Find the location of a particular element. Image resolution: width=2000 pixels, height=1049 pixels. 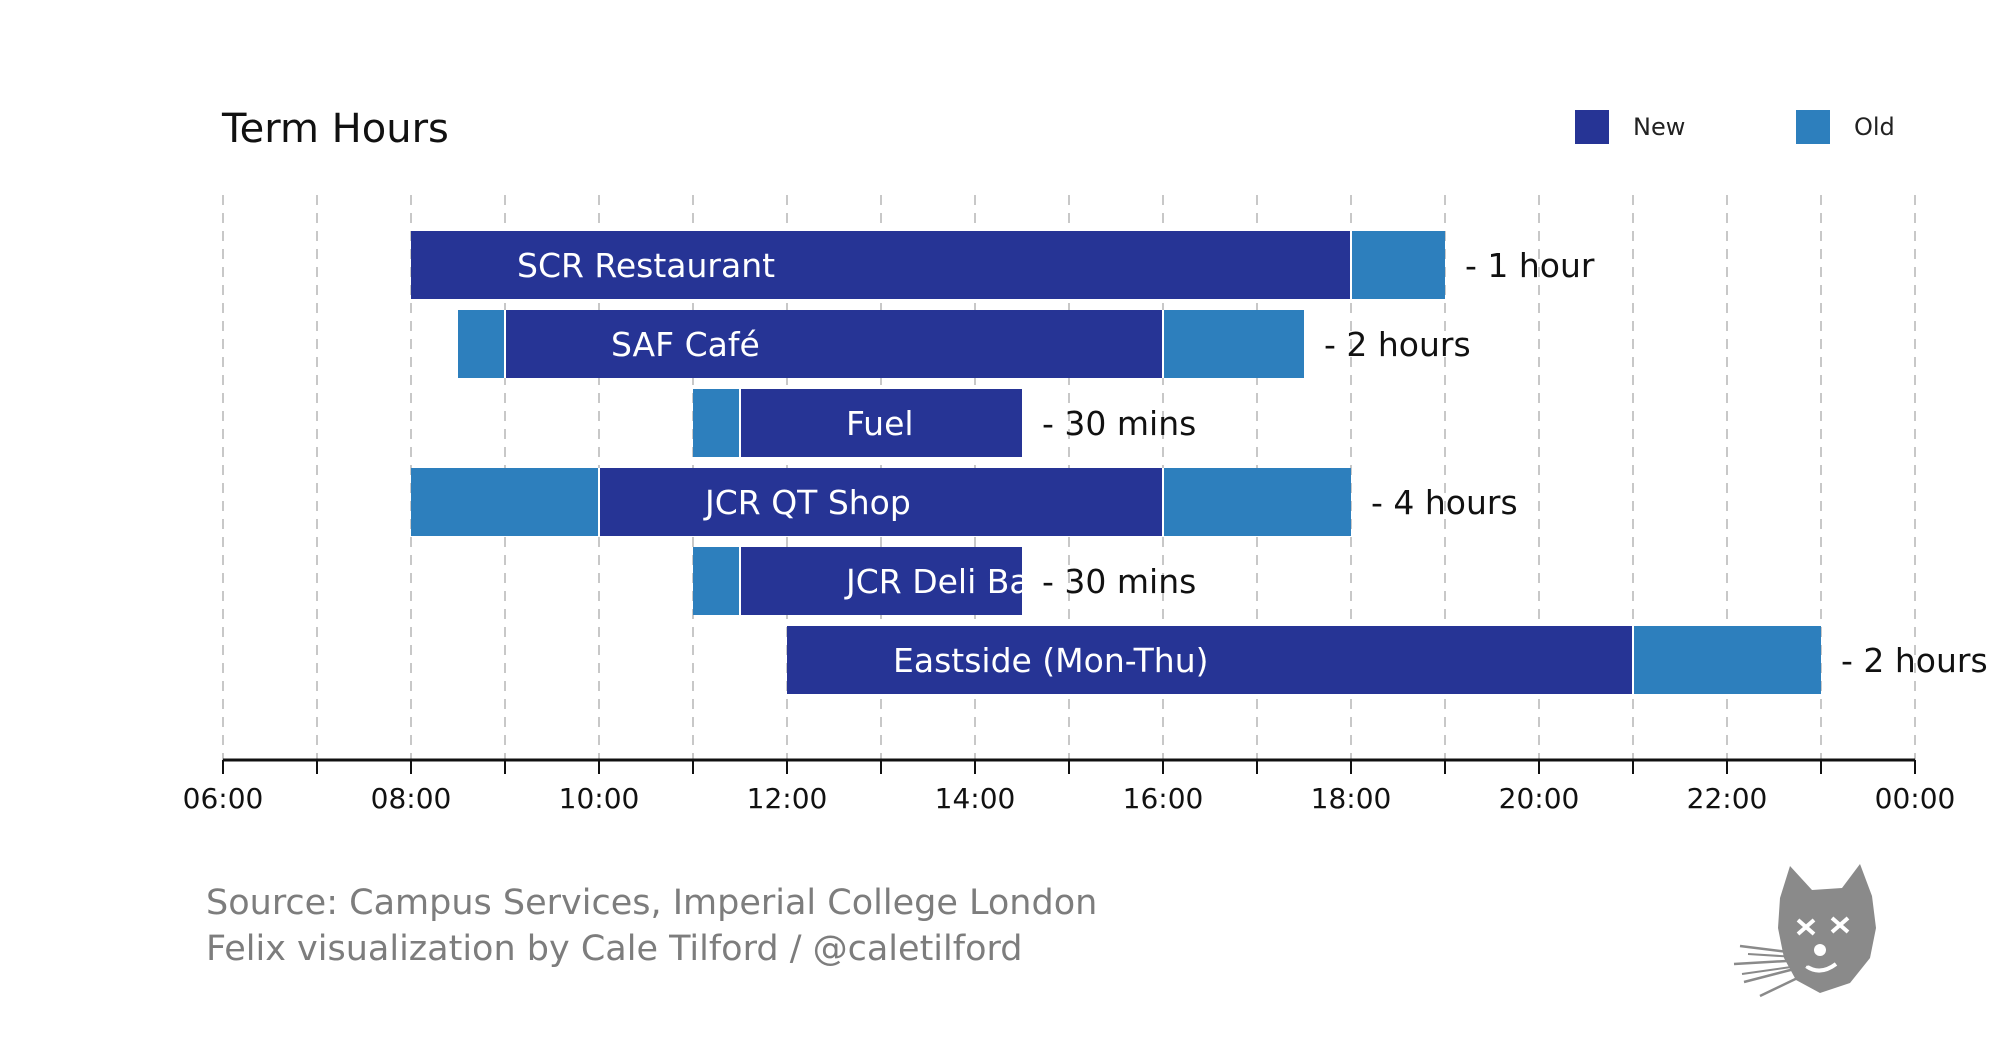

x-tick-label: 20:00 is located at coordinates (1539, 798).